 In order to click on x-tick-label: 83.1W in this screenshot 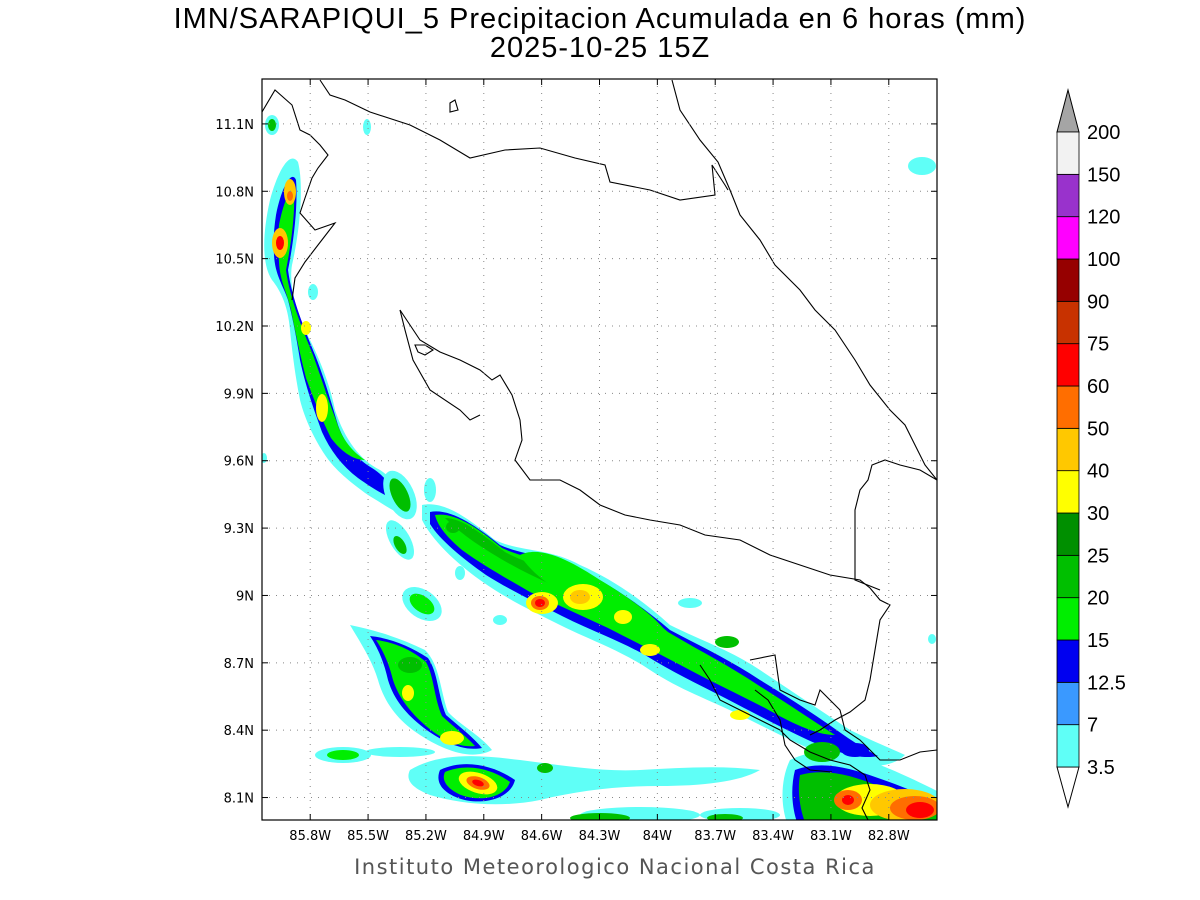, I will do `click(831, 836)`.